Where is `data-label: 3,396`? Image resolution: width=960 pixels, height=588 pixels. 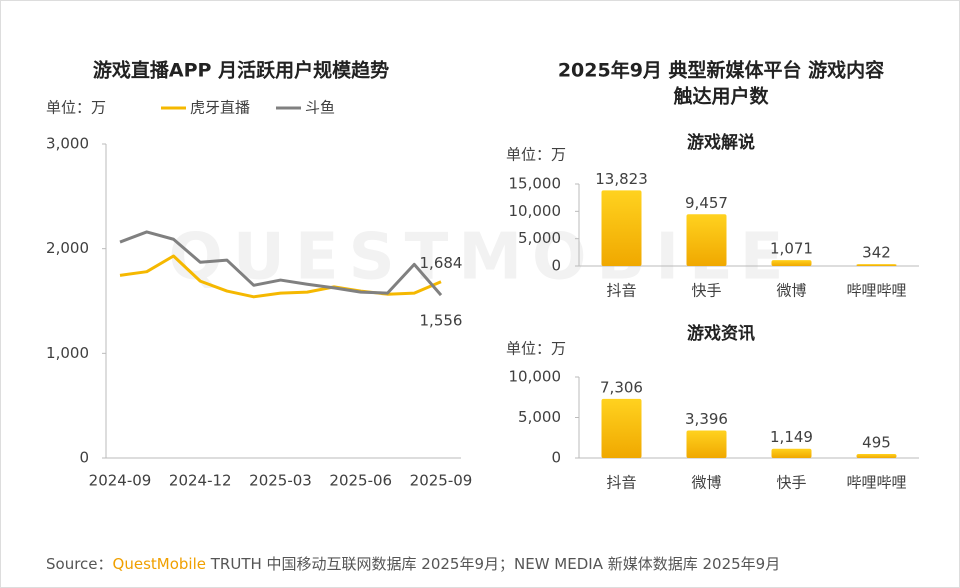
data-label: 3,396 is located at coordinates (706, 419).